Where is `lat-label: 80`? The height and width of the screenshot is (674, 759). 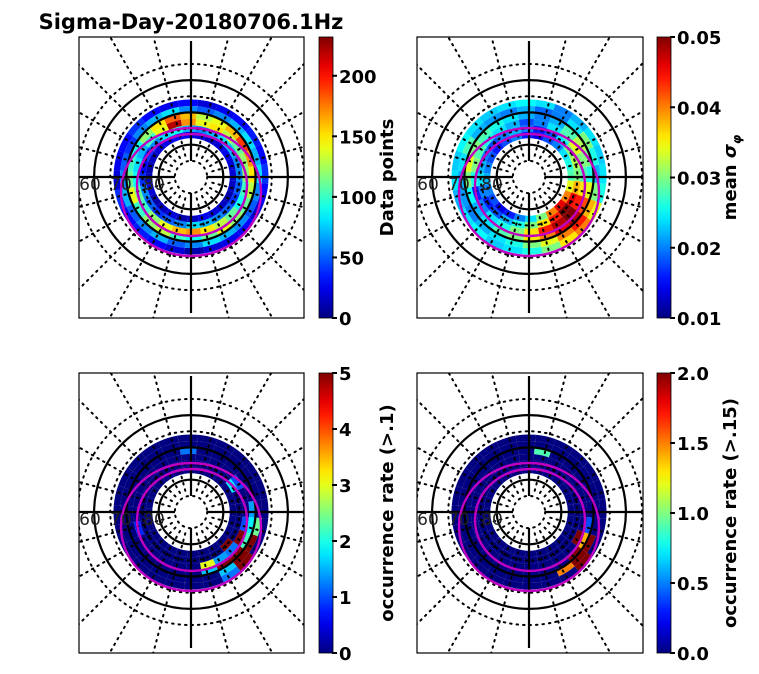 lat-label: 80 is located at coordinates (492, 520).